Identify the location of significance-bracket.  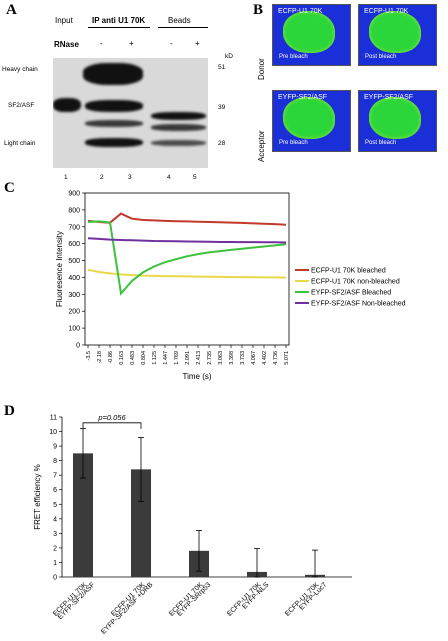
(112, 425).